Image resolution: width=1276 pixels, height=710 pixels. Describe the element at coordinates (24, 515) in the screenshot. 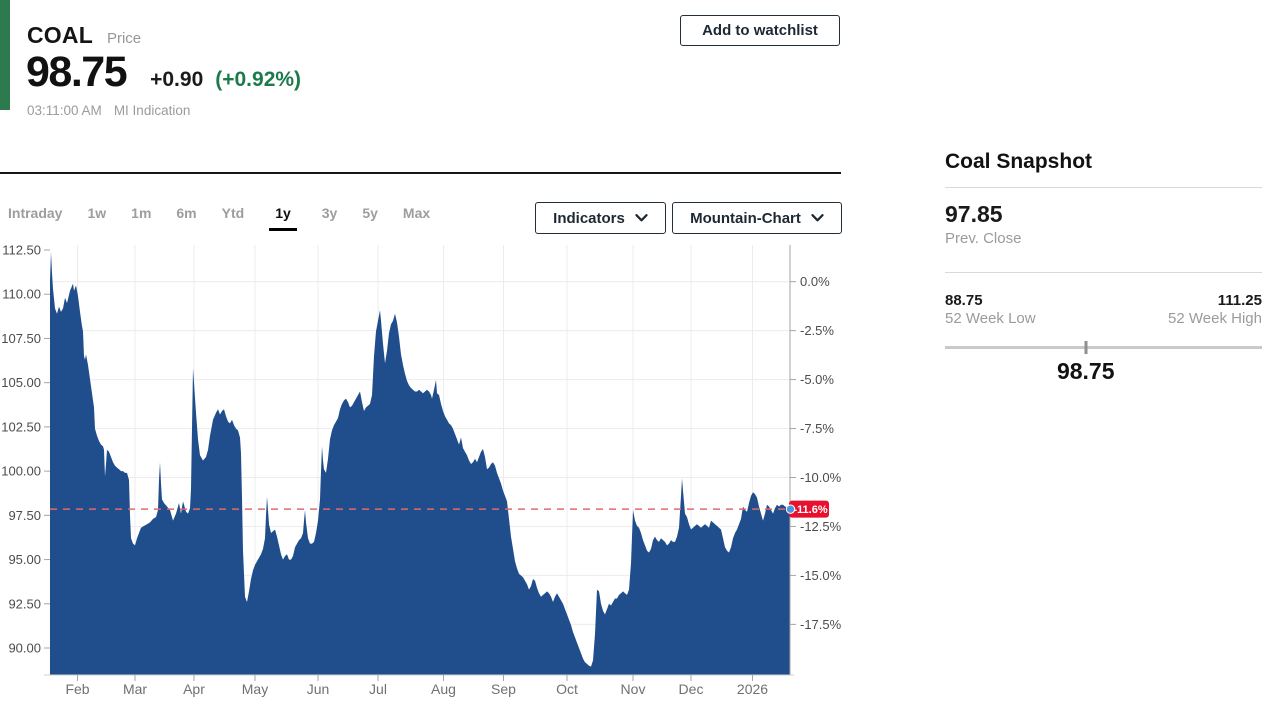

I see `svg-text: 97.50` at that location.